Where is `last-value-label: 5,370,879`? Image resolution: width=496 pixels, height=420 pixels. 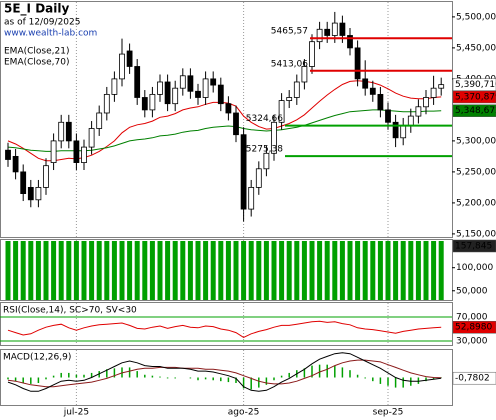
last-value-label: 5,370,879 is located at coordinates (475, 97).